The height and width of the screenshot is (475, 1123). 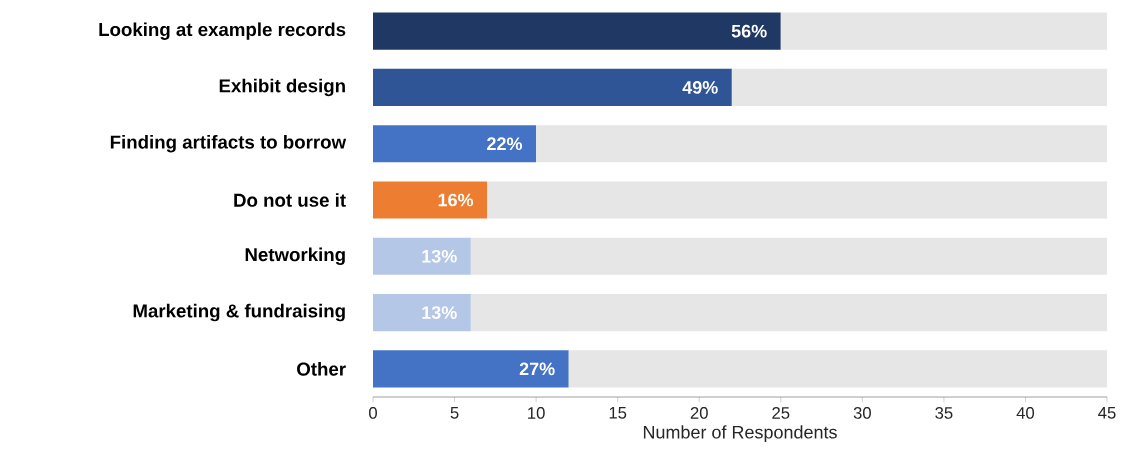 I want to click on x-tick-label: 0, so click(x=373, y=413).